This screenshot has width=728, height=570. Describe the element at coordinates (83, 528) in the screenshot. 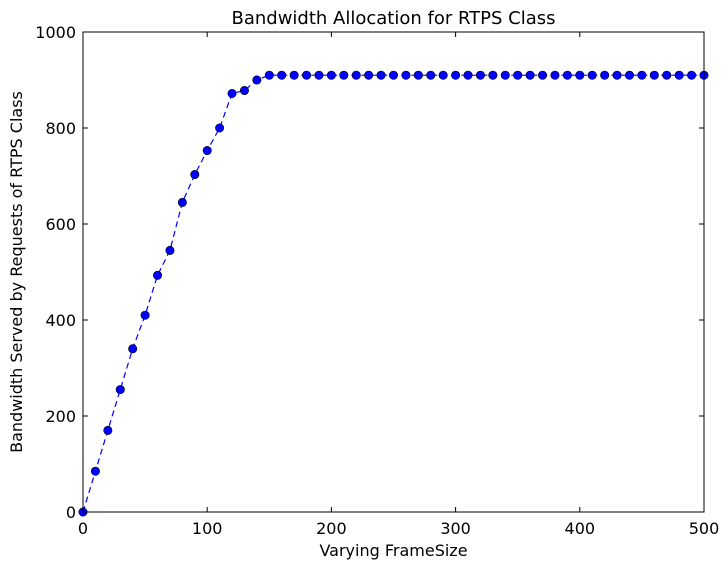

I see `x-tick-label: 0` at that location.